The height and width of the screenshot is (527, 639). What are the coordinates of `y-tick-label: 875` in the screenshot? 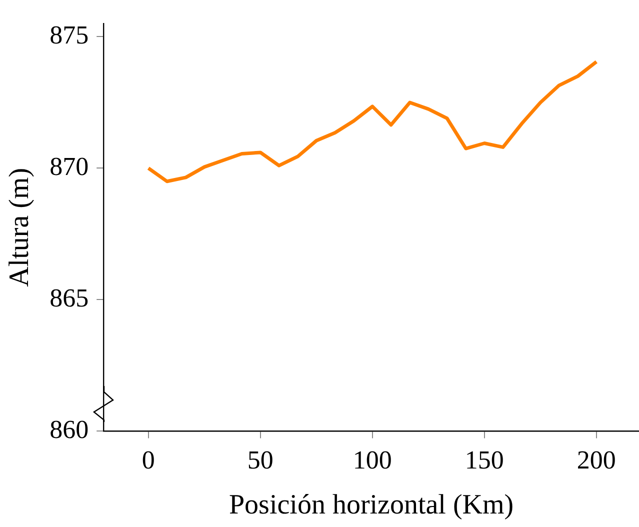 It's located at (69, 35).